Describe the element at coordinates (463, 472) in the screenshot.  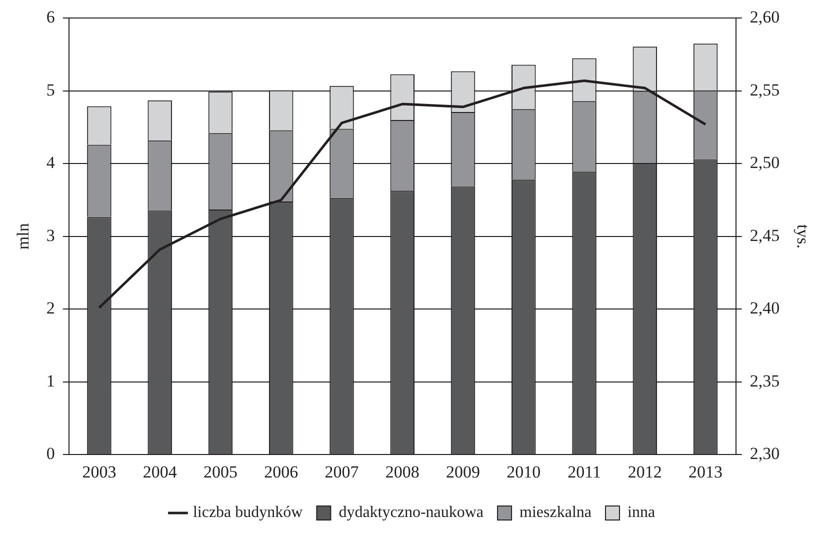
I see `x-tick-label: 2009` at that location.